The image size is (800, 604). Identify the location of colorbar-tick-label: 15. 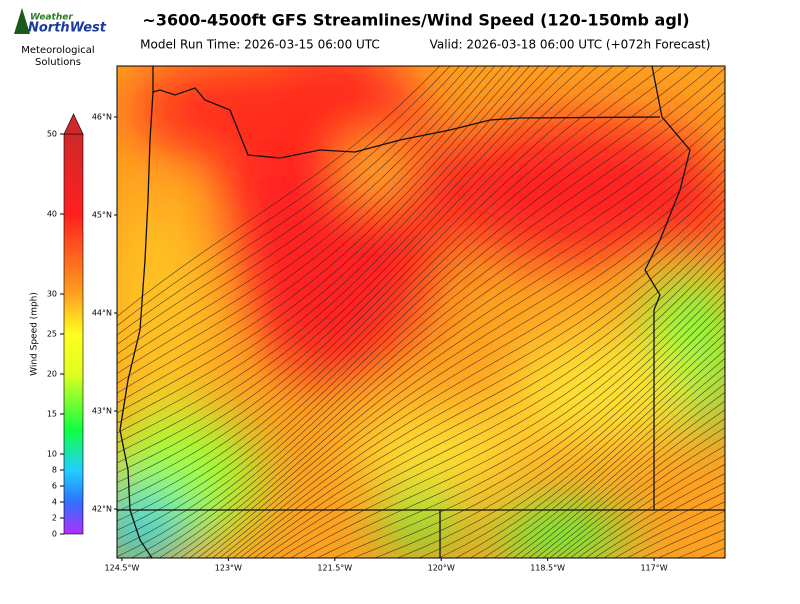
(52, 414).